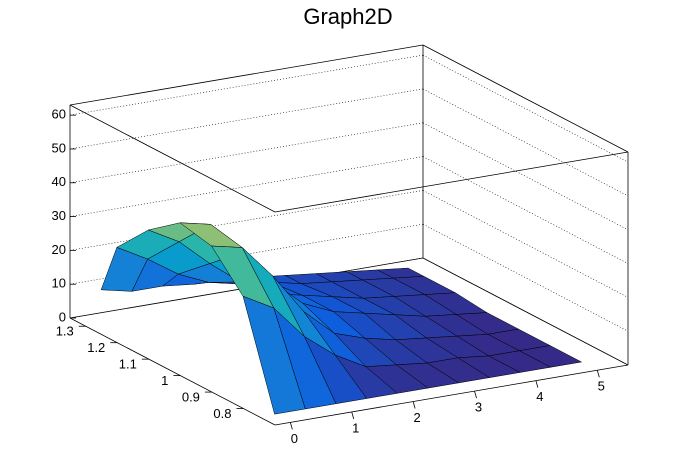  I want to click on y-tick-label: 0.9, so click(191, 397).